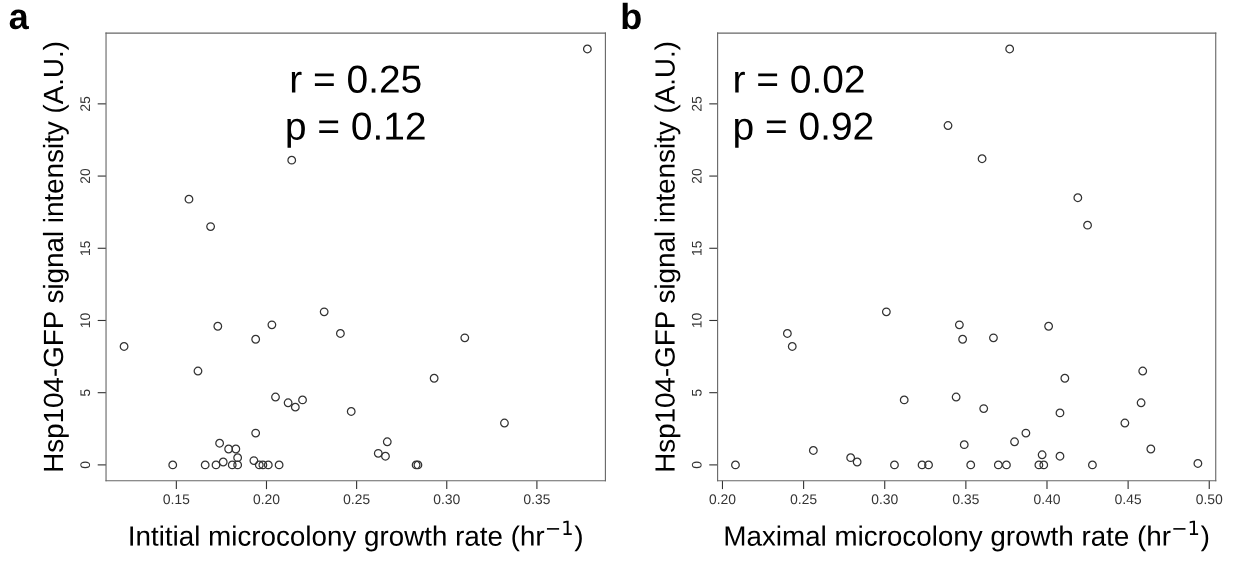 The image size is (1233, 561). I want to click on text: a, so click(19, 19).